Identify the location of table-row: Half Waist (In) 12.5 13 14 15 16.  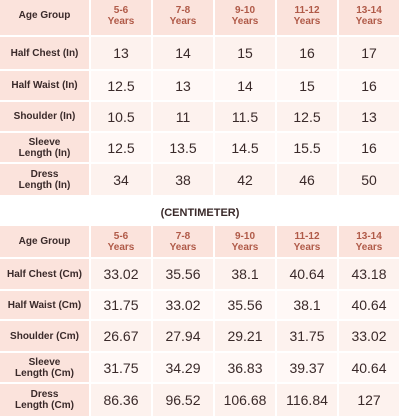
(200, 86).